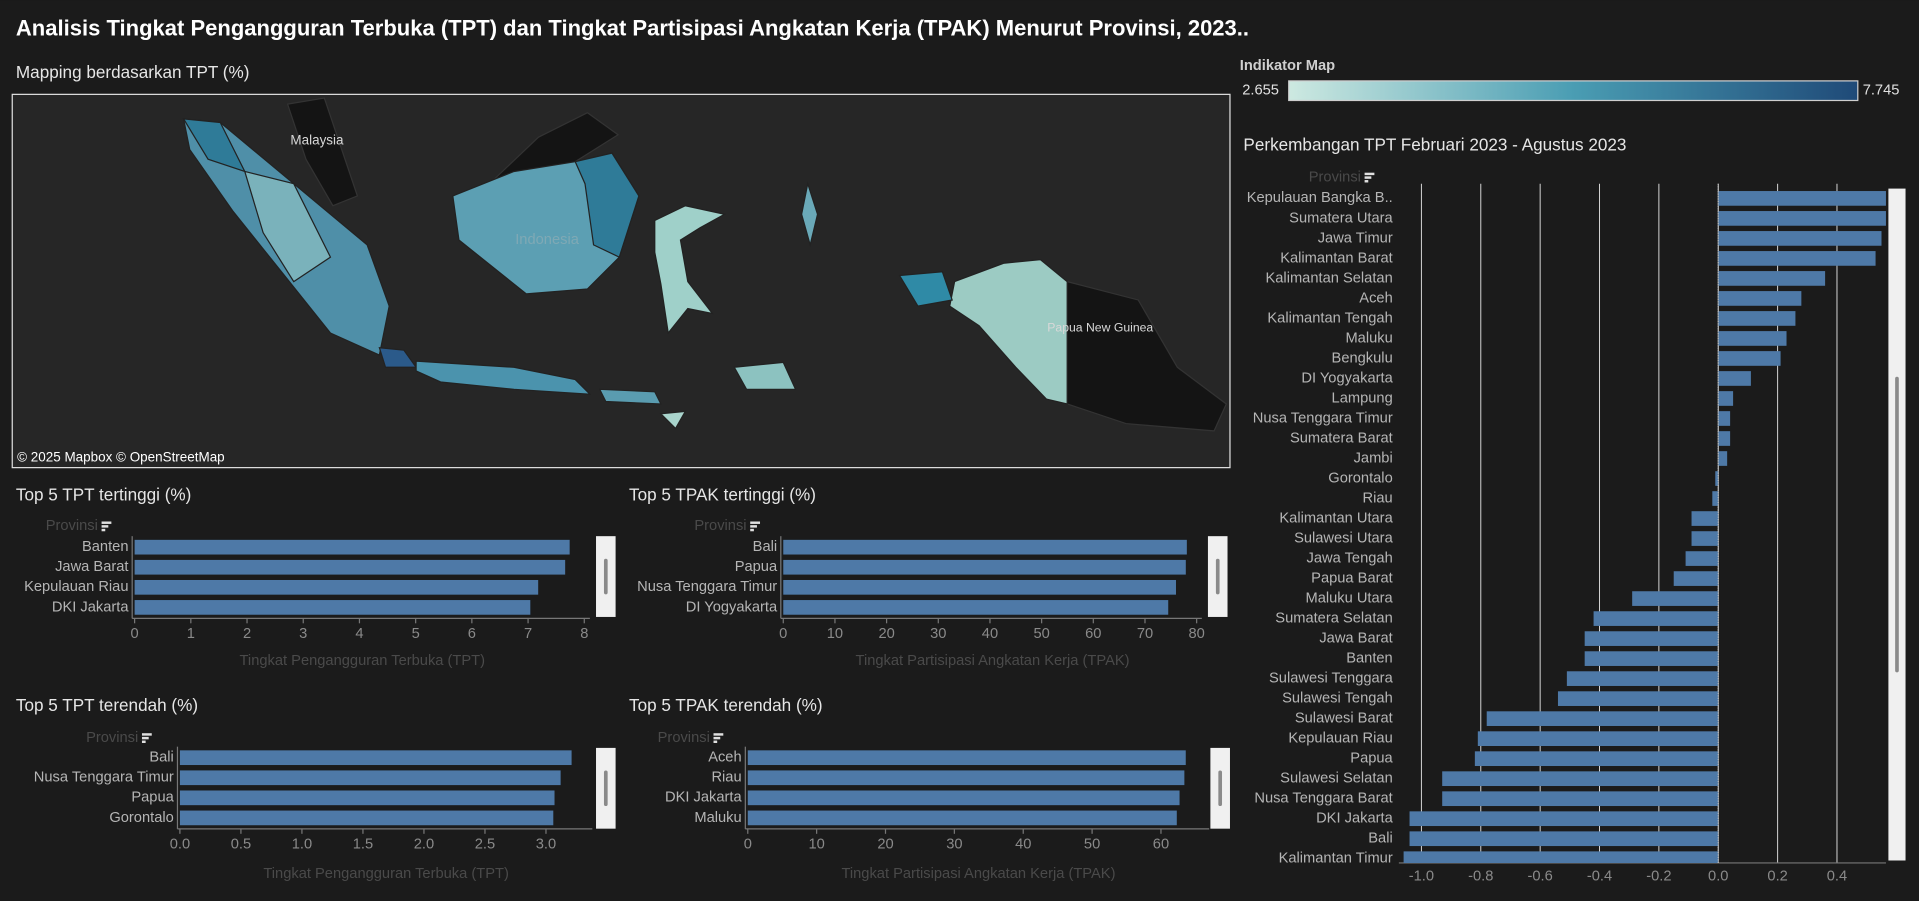 This screenshot has height=901, width=1919. I want to click on x-tick-label: -0.6, so click(1540, 876).